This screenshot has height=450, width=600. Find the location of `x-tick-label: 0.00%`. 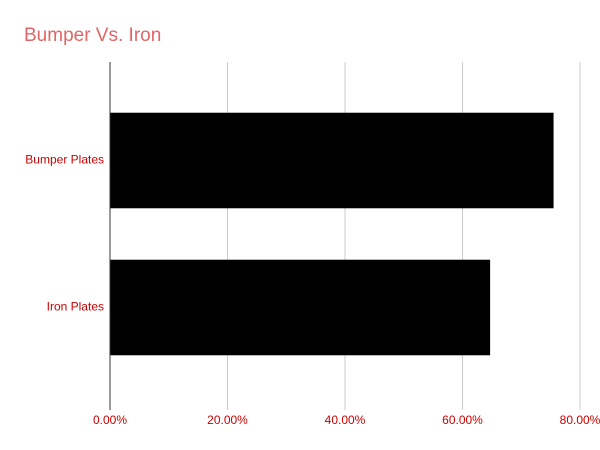

x-tick-label: 0.00% is located at coordinates (110, 420).